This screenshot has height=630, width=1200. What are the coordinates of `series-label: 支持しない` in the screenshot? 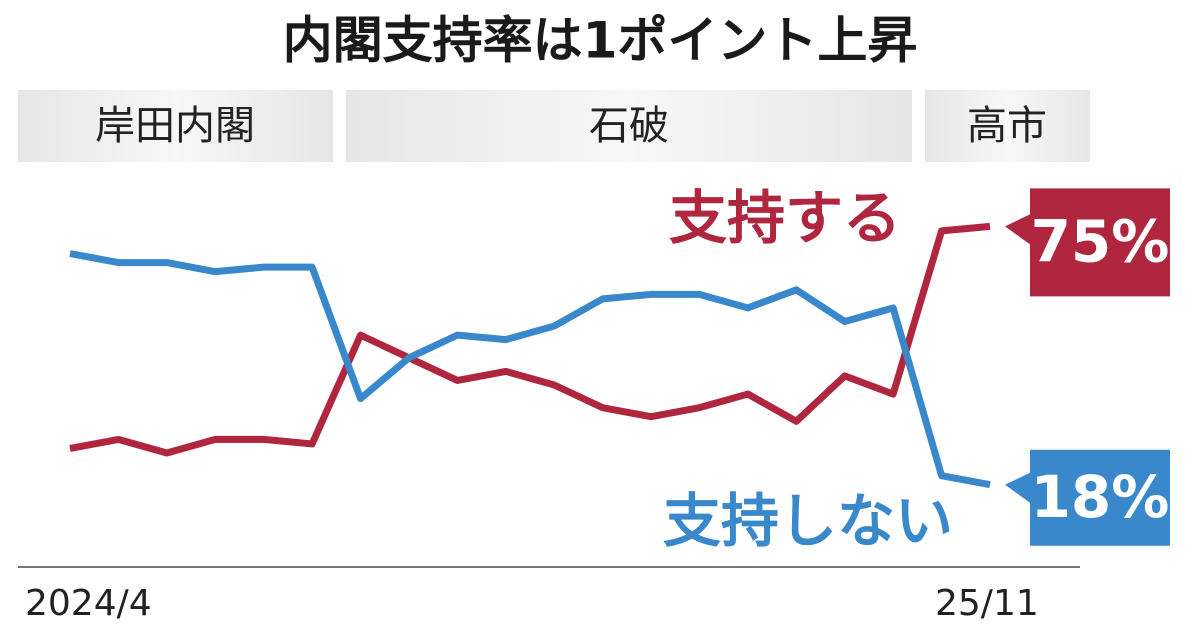 It's located at (808, 521).